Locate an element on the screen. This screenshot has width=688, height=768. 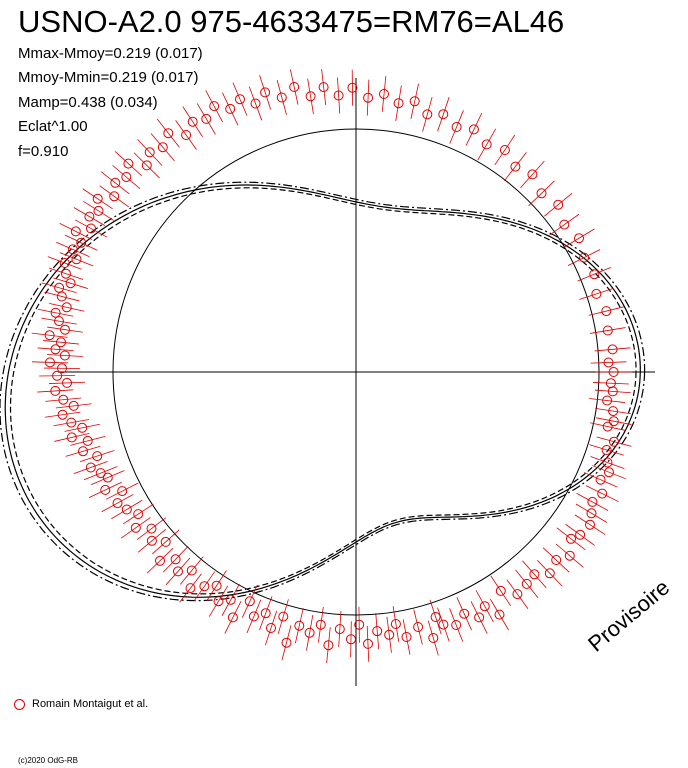
stat-mamp: Mamp=0.438 (0.034) is located at coordinates (88, 102).